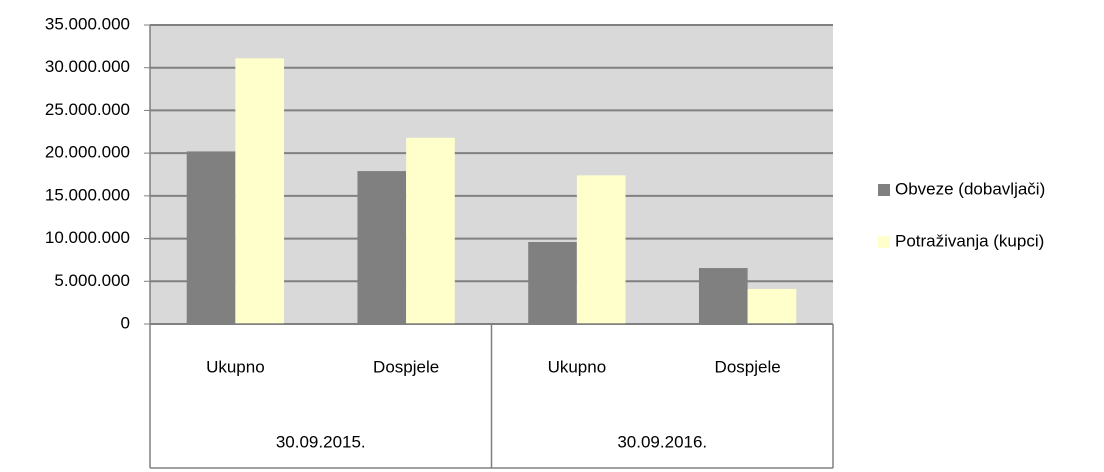 Image resolution: width=1104 pixels, height=472 pixels. What do you see at coordinates (87, 237) in the screenshot?
I see `y-tick-label: 10.000.000` at bounding box center [87, 237].